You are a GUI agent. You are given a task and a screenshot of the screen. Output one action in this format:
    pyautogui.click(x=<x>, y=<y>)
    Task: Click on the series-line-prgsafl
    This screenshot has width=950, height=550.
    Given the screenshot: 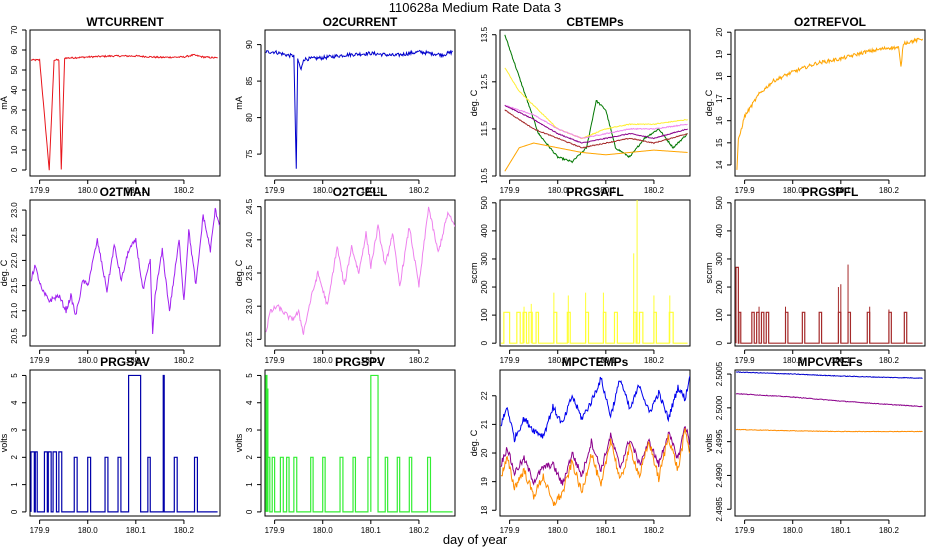 What is the action you would take?
    pyautogui.click(x=594, y=327)
    